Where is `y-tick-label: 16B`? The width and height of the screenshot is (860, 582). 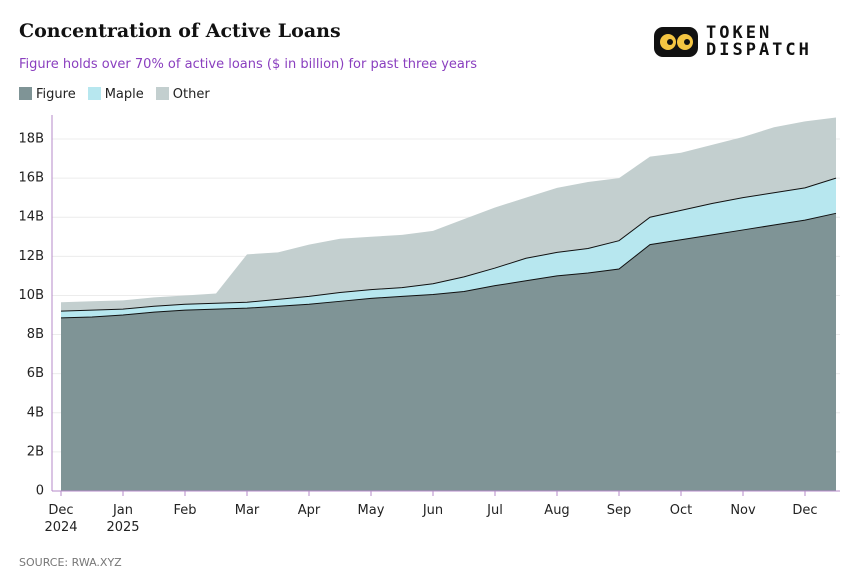 y-tick-label: 16B is located at coordinates (31, 178).